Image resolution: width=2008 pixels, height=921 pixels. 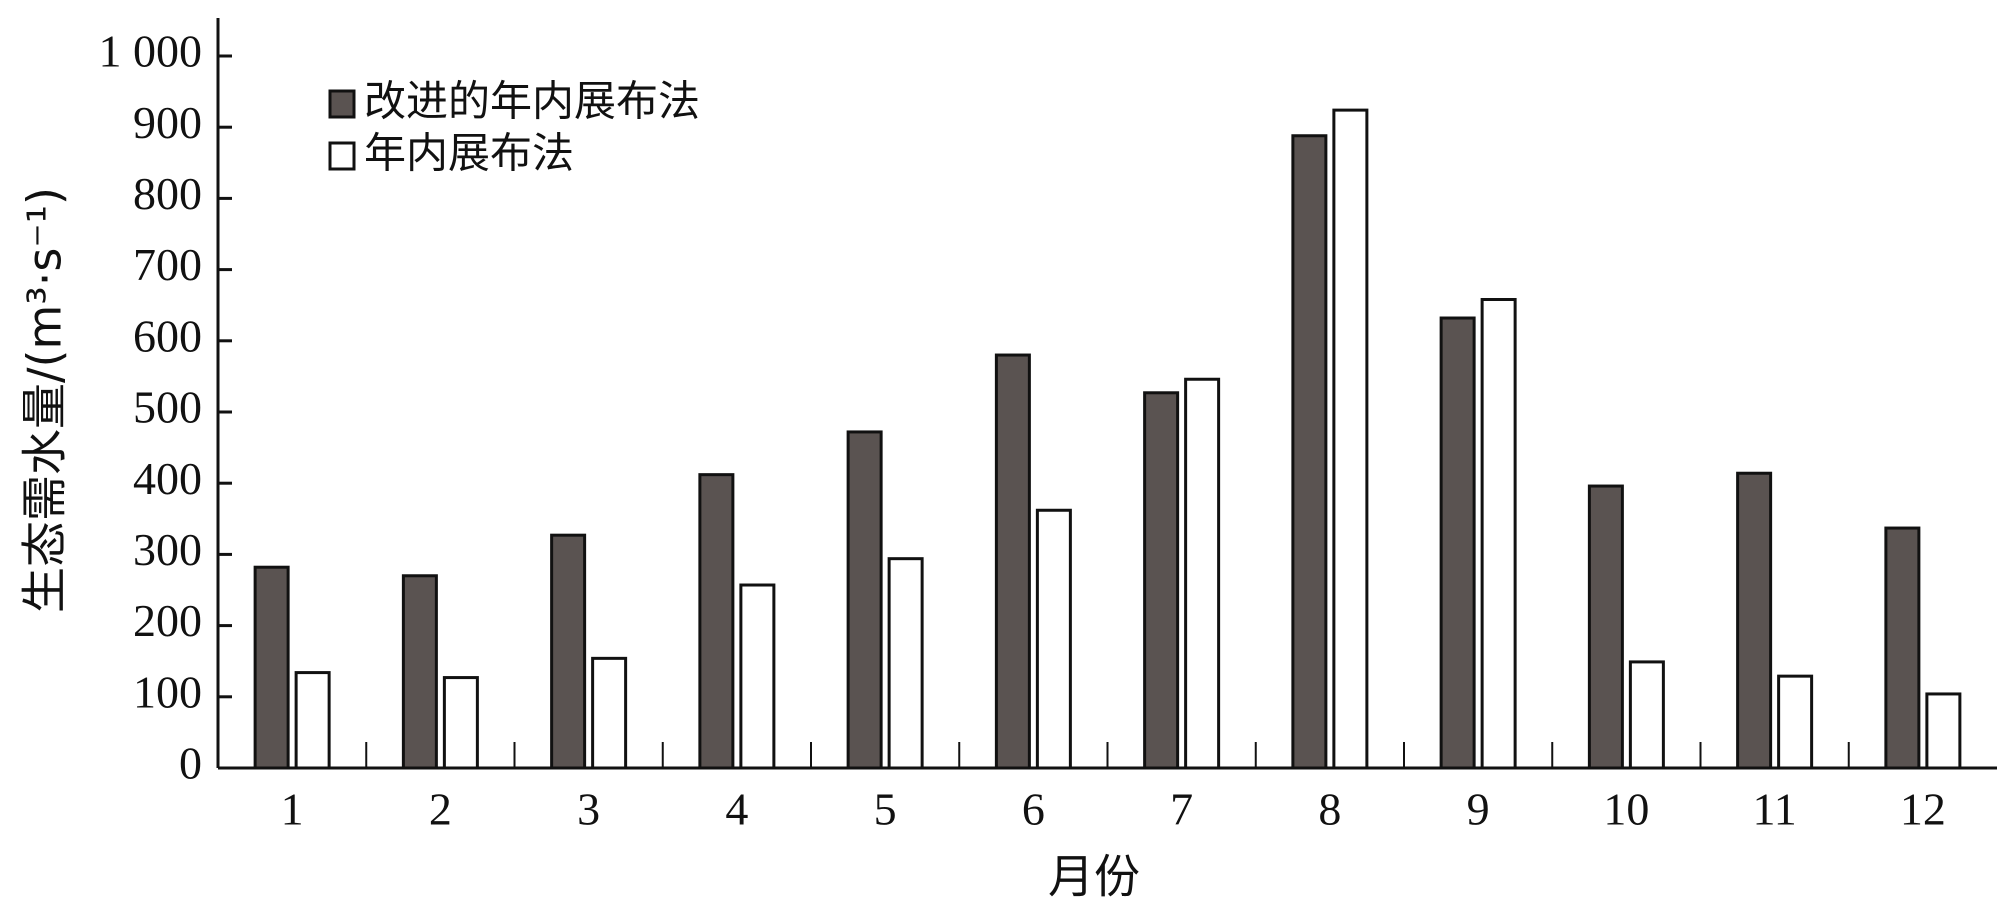 What do you see at coordinates (167, 407) in the screenshot?
I see `y-tick-label: 500` at bounding box center [167, 407].